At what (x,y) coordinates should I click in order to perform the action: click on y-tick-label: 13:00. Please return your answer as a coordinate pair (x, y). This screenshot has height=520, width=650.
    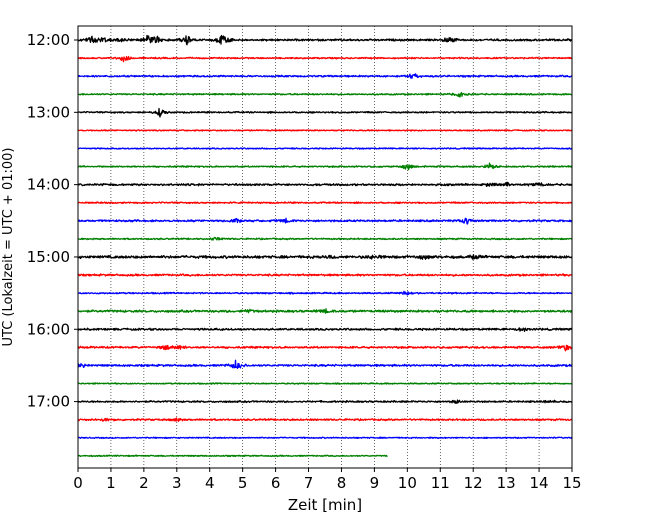
    Looking at the image, I should click on (48, 112).